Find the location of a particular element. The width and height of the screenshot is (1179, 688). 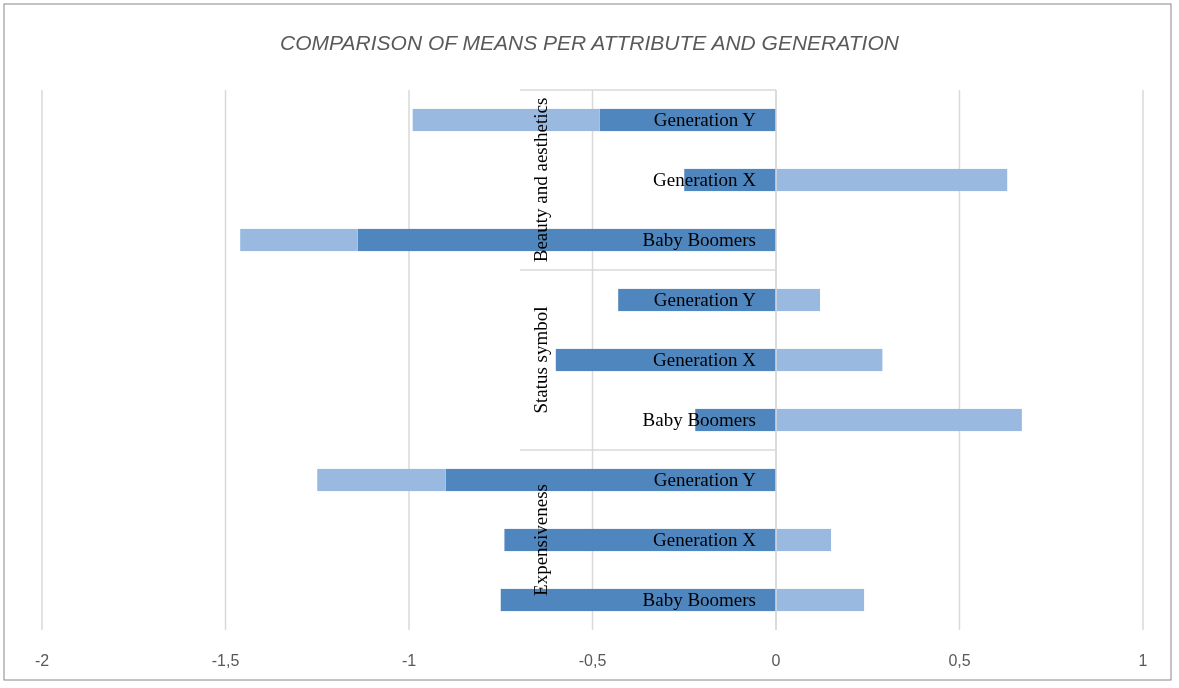

chart-title: COMPARISON OF MEANS PER ATTRIBUTE AND GENERATION is located at coordinates (590, 42).